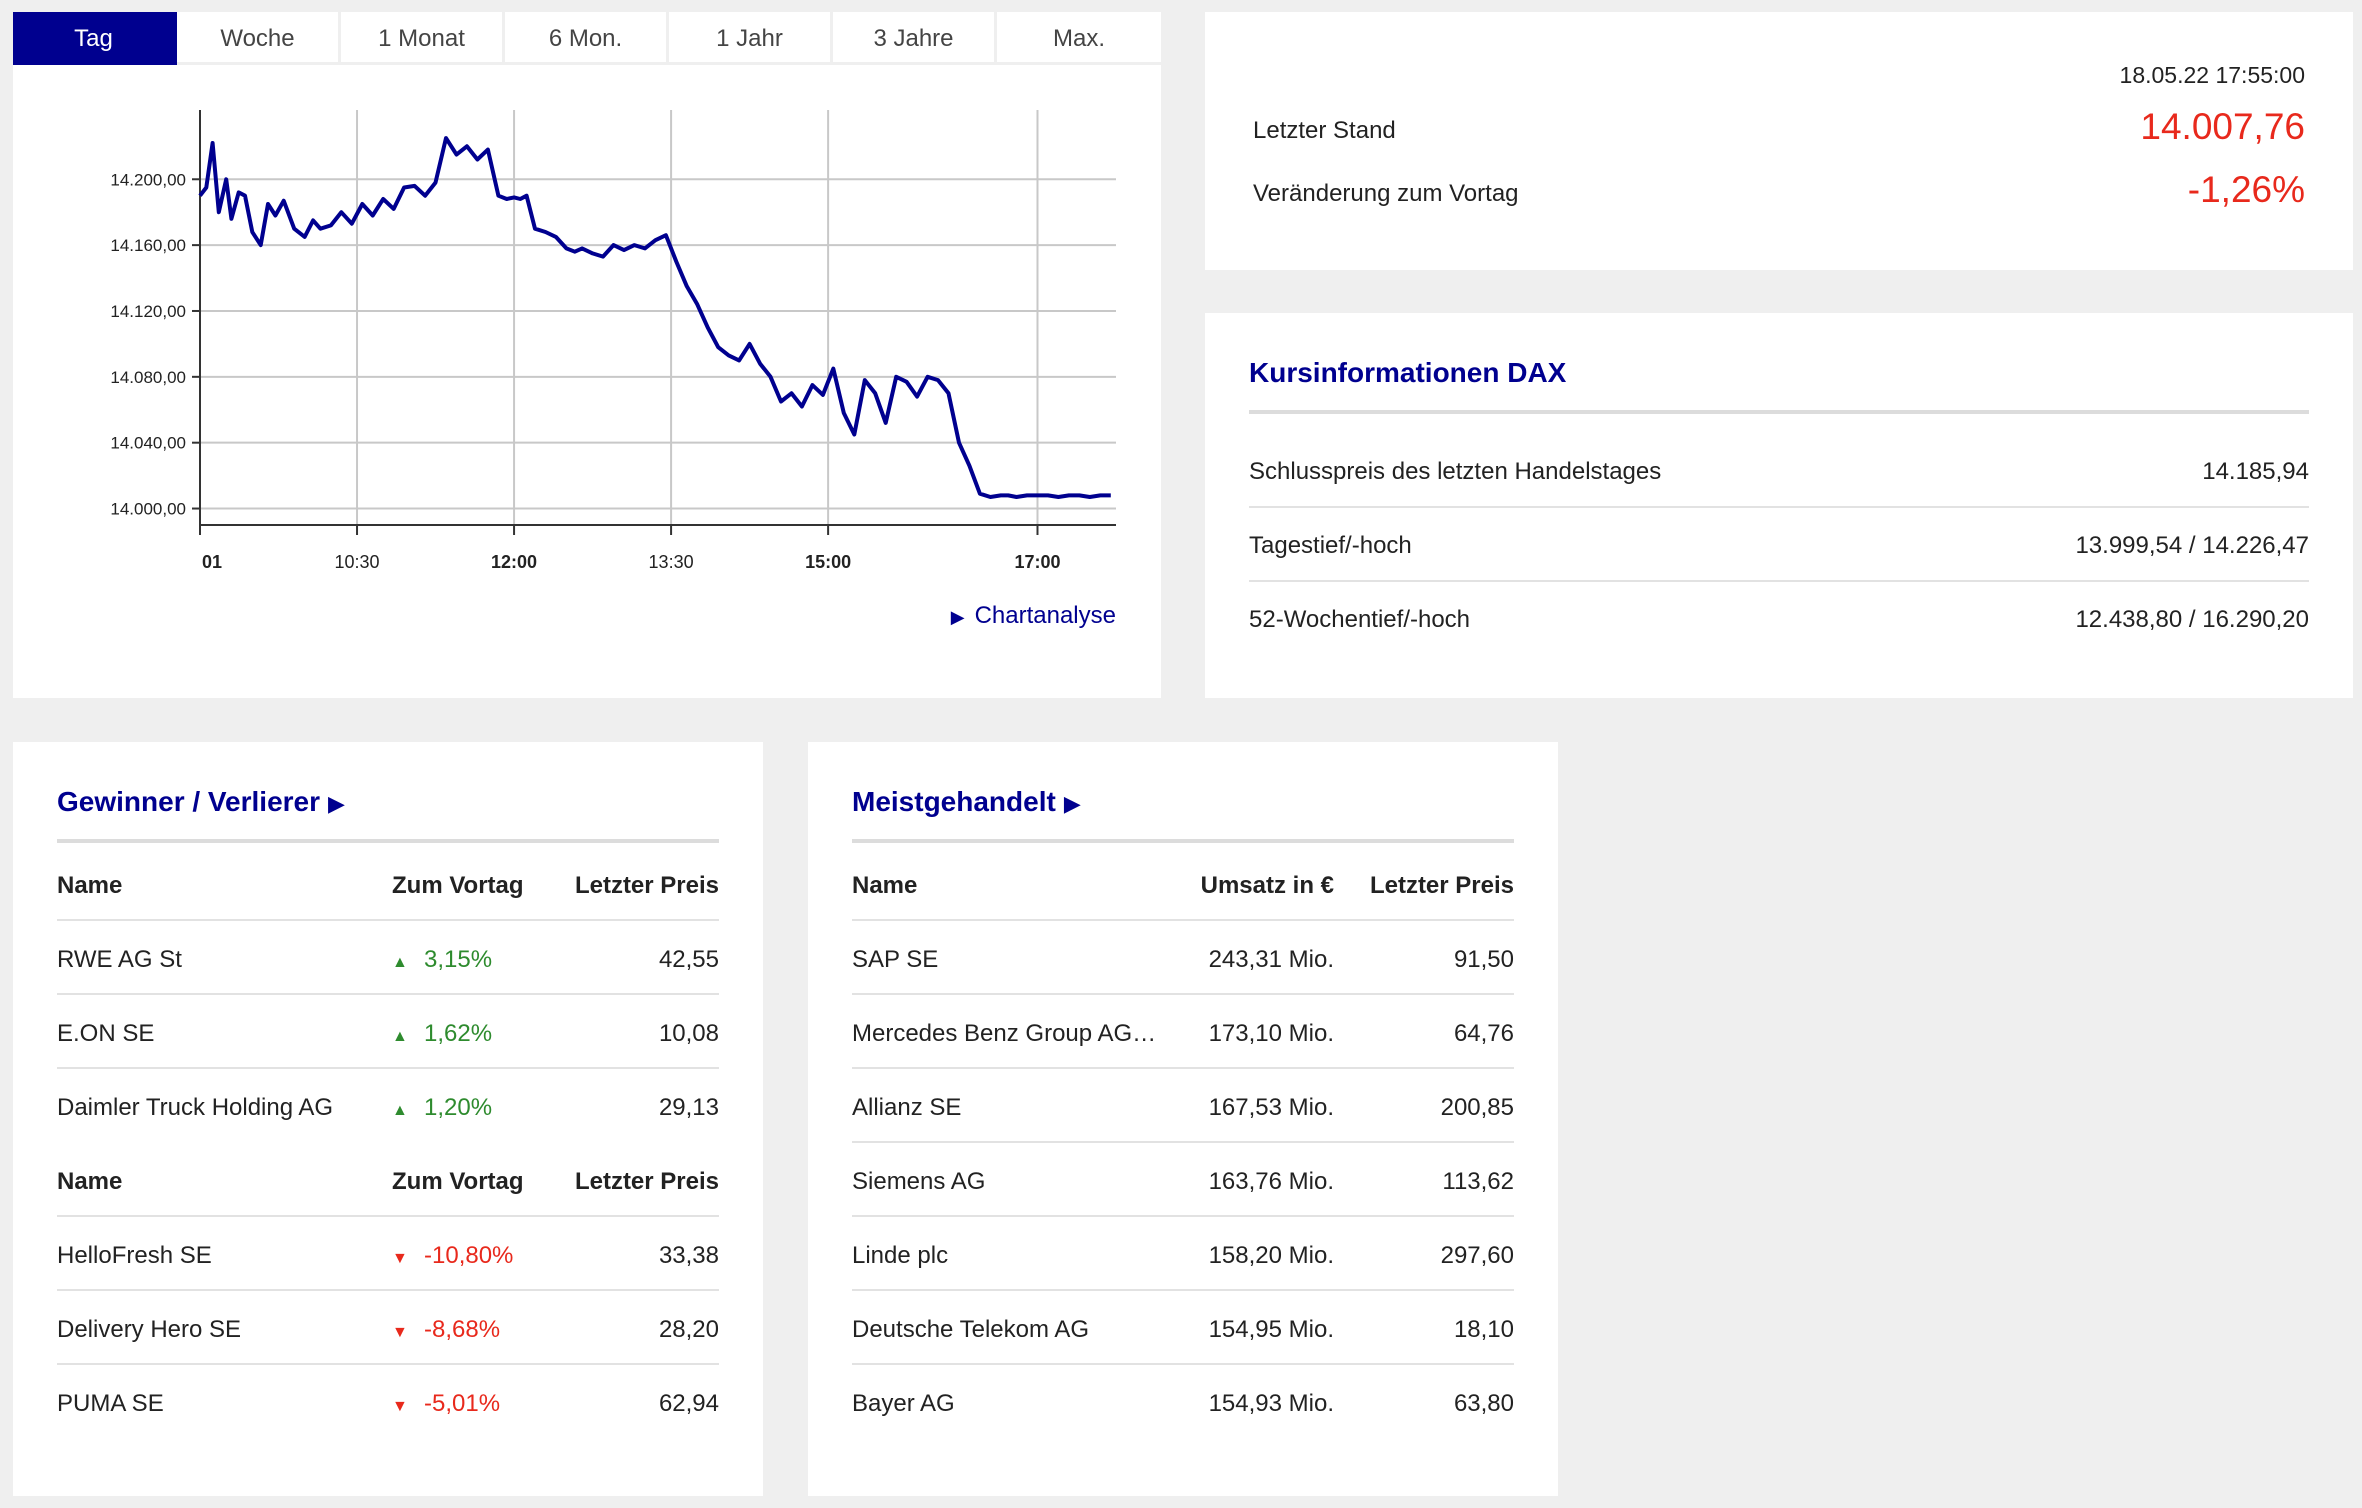 This screenshot has height=1508, width=2362. Describe the element at coordinates (971, 1329) in the screenshot. I see `stock-name: Deutsche Telekom AG` at that location.